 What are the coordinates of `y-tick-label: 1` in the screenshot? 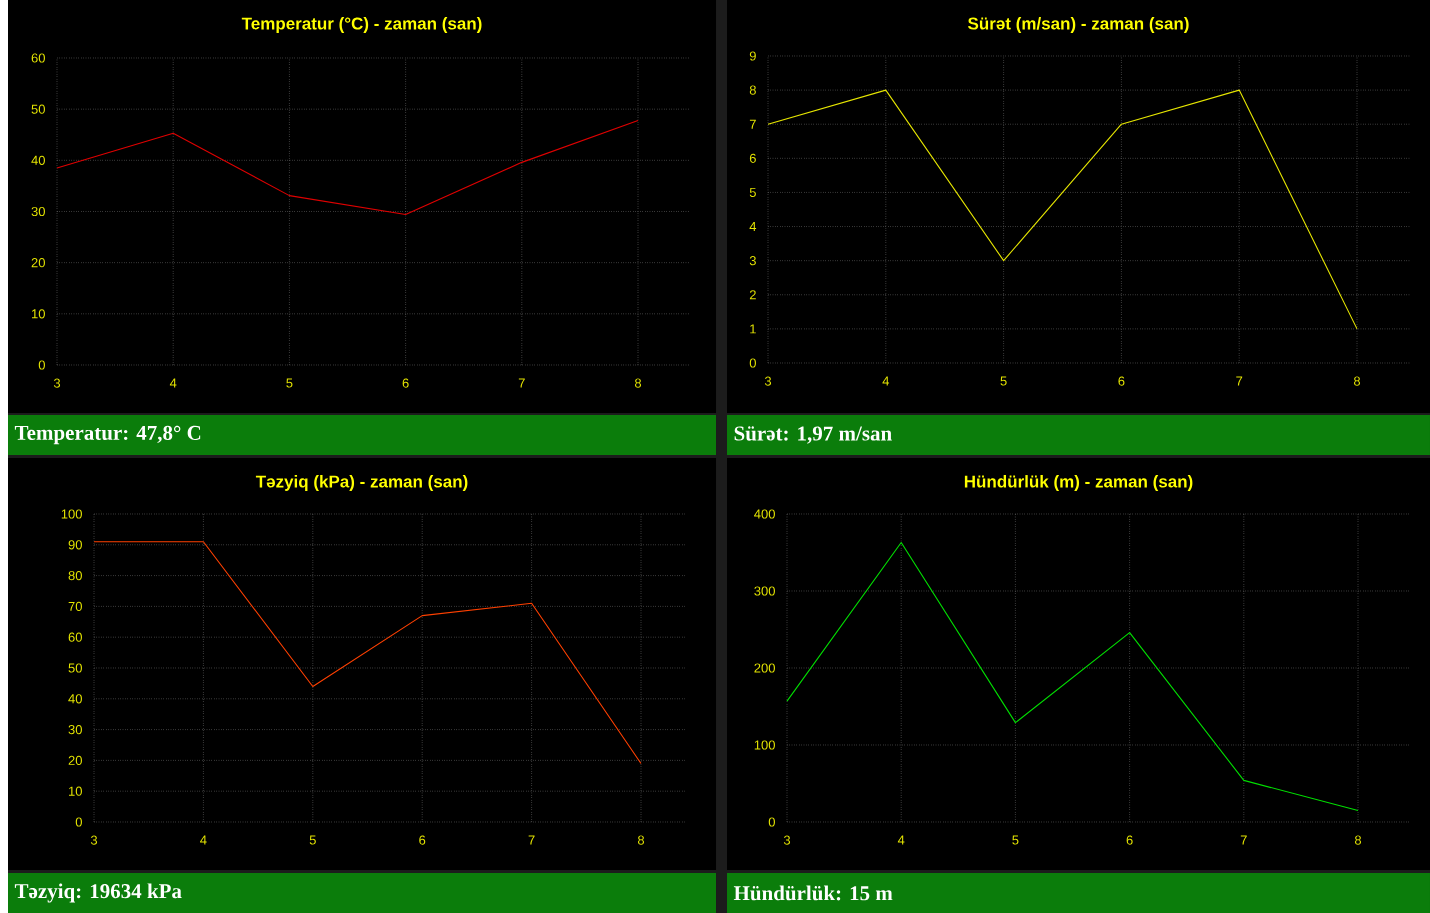 It's located at (753, 329).